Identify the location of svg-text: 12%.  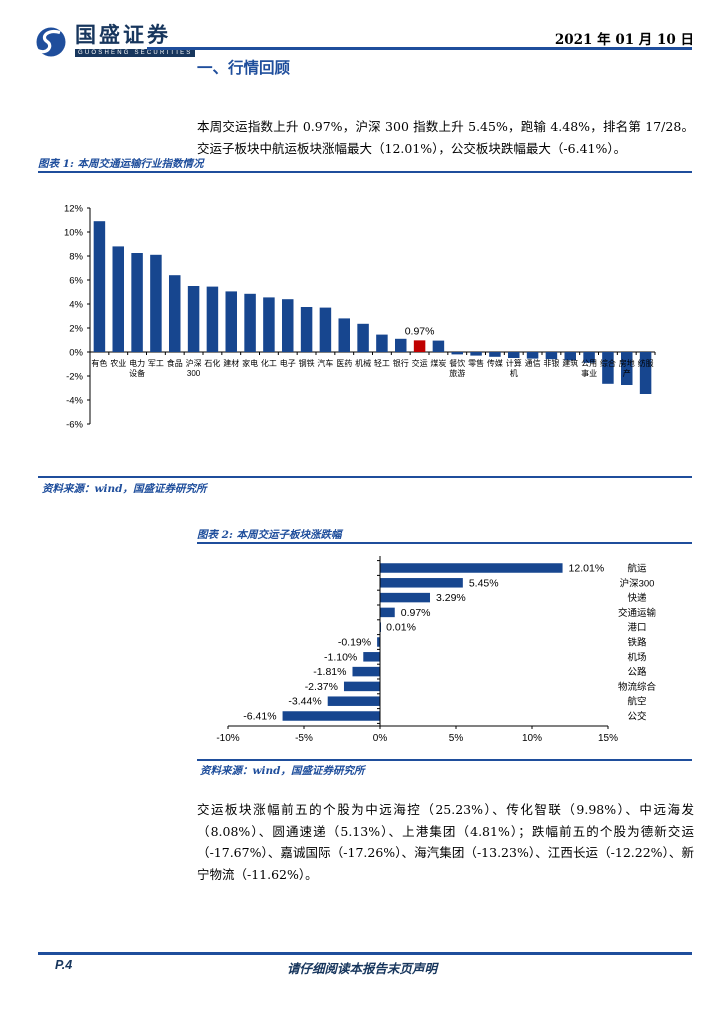
(74, 209).